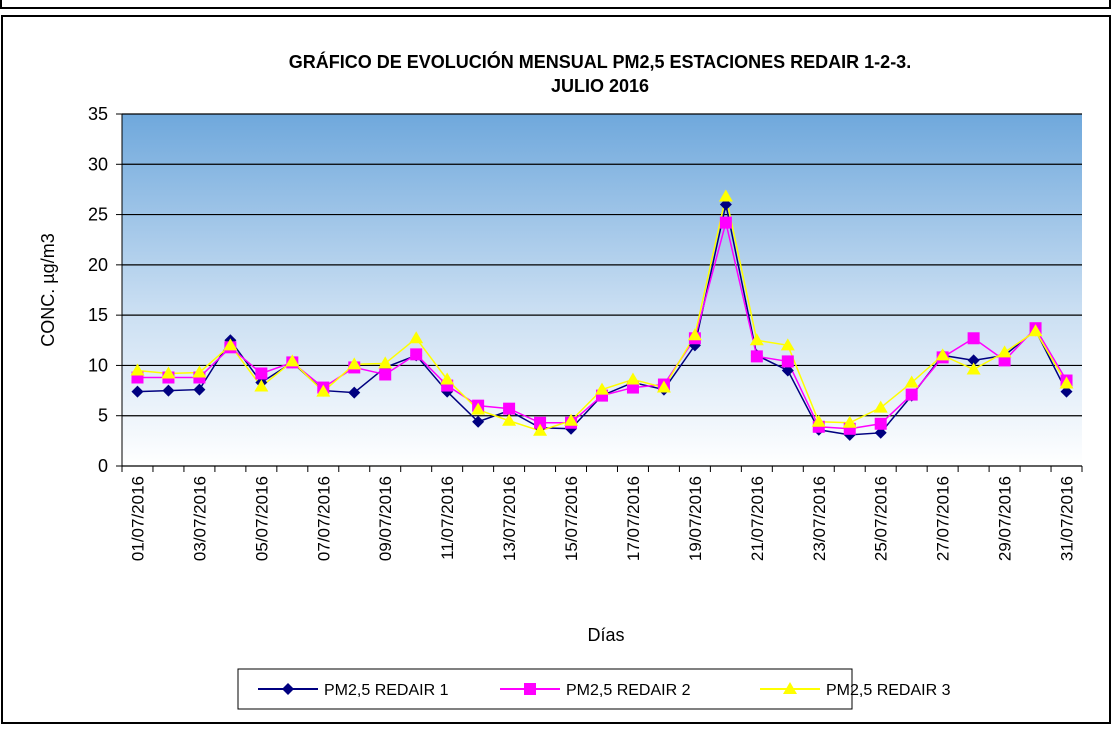 This screenshot has width=1112, height=730. I want to click on y-tick-label: 20, so click(98, 265).